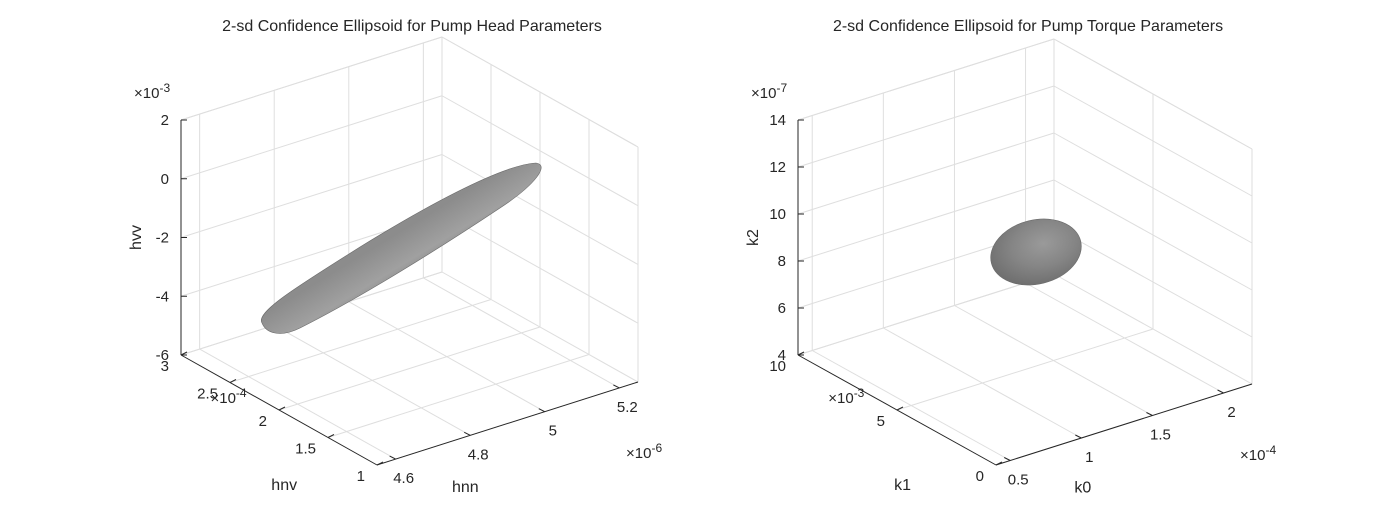 This screenshot has width=1400, height=525. Describe the element at coordinates (846, 396) in the screenshot. I see `y-multiplier: ×10⁻³` at that location.